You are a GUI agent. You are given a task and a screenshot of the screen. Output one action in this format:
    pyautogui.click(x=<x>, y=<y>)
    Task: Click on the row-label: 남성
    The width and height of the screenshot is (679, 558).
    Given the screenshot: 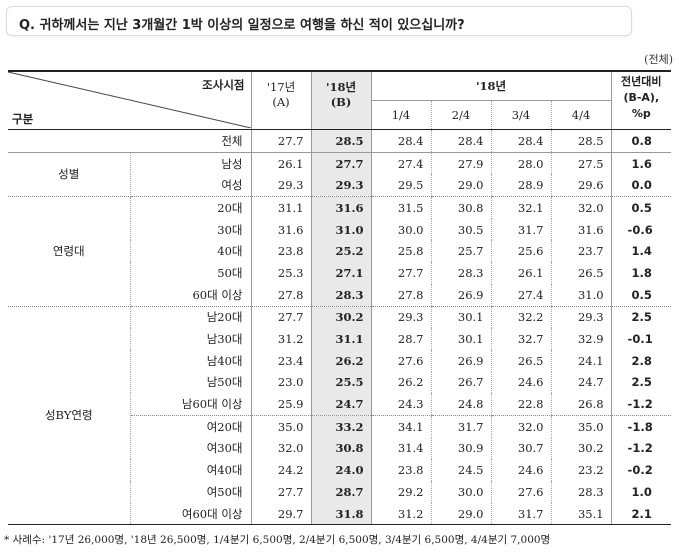 What is the action you would take?
    pyautogui.click(x=232, y=163)
    